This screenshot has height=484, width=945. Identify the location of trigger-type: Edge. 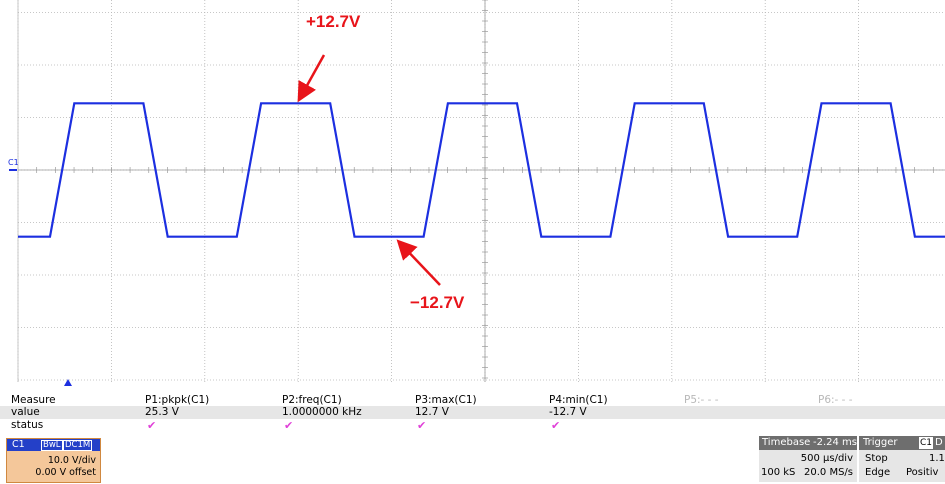
(878, 472).